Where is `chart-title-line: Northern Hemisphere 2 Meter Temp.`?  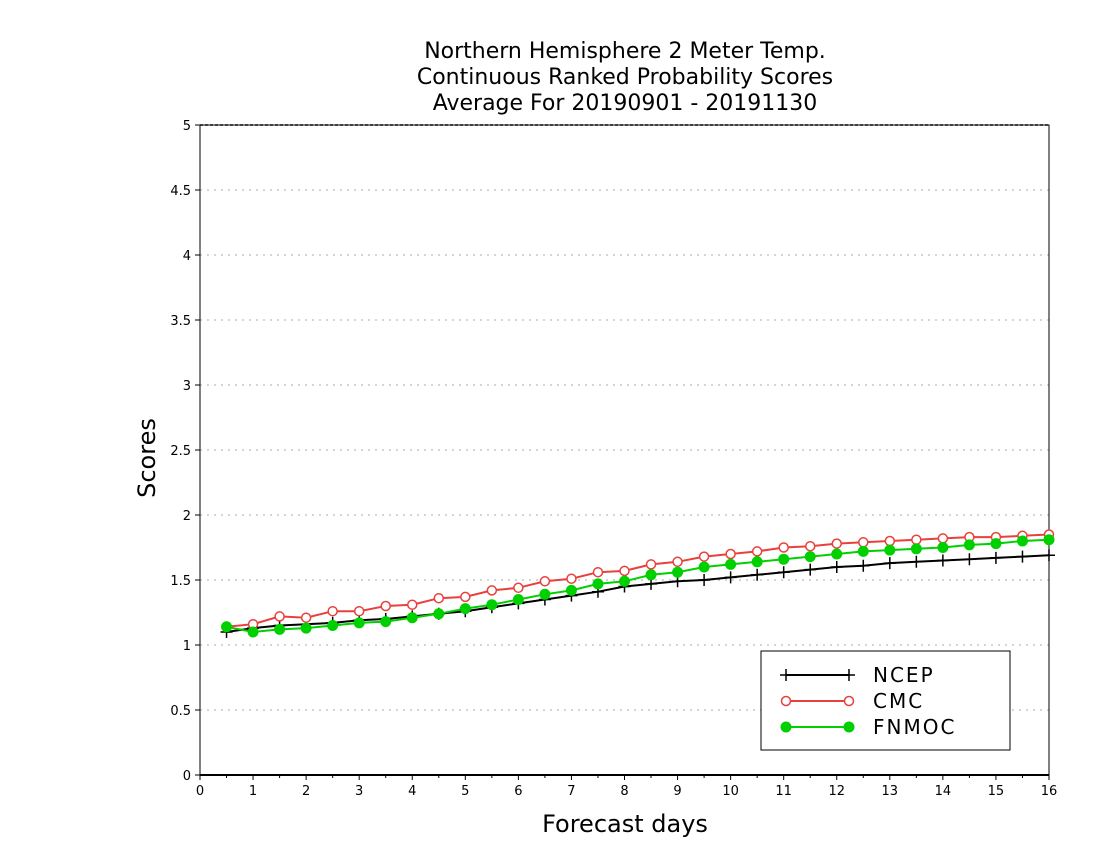
chart-title-line: Northern Hemisphere 2 Meter Temp. is located at coordinates (625, 51).